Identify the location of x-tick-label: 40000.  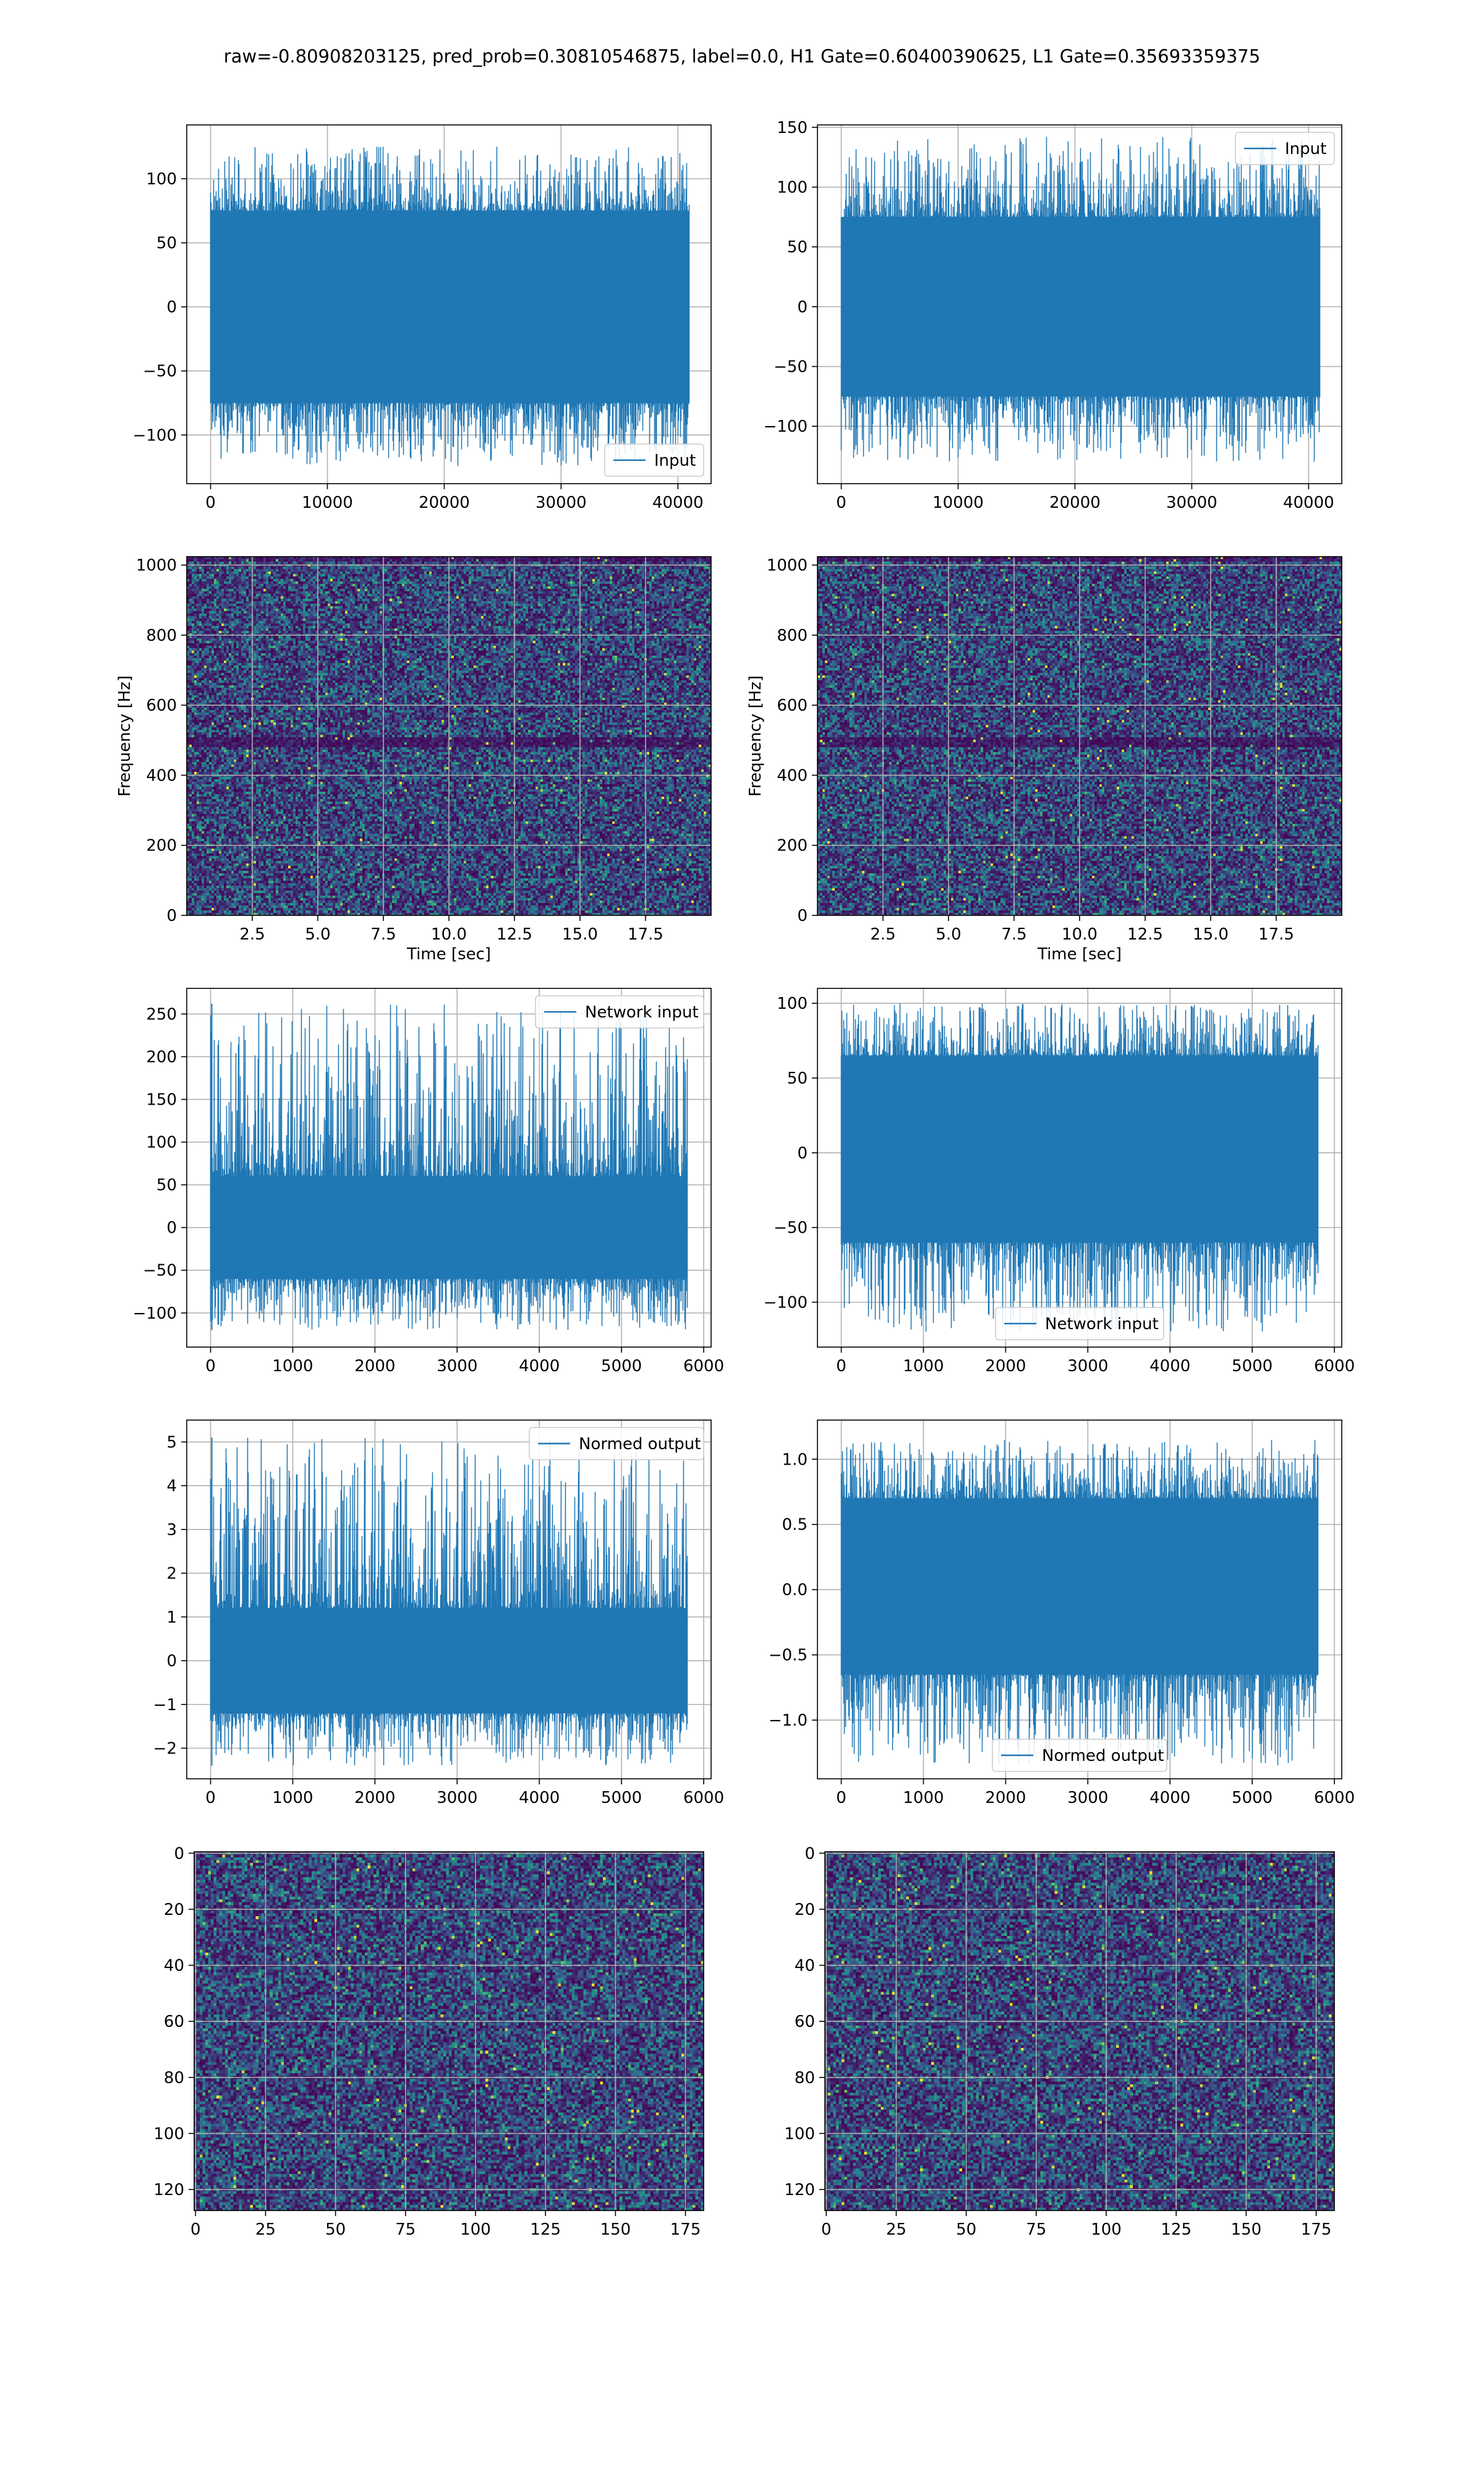
(1308, 503).